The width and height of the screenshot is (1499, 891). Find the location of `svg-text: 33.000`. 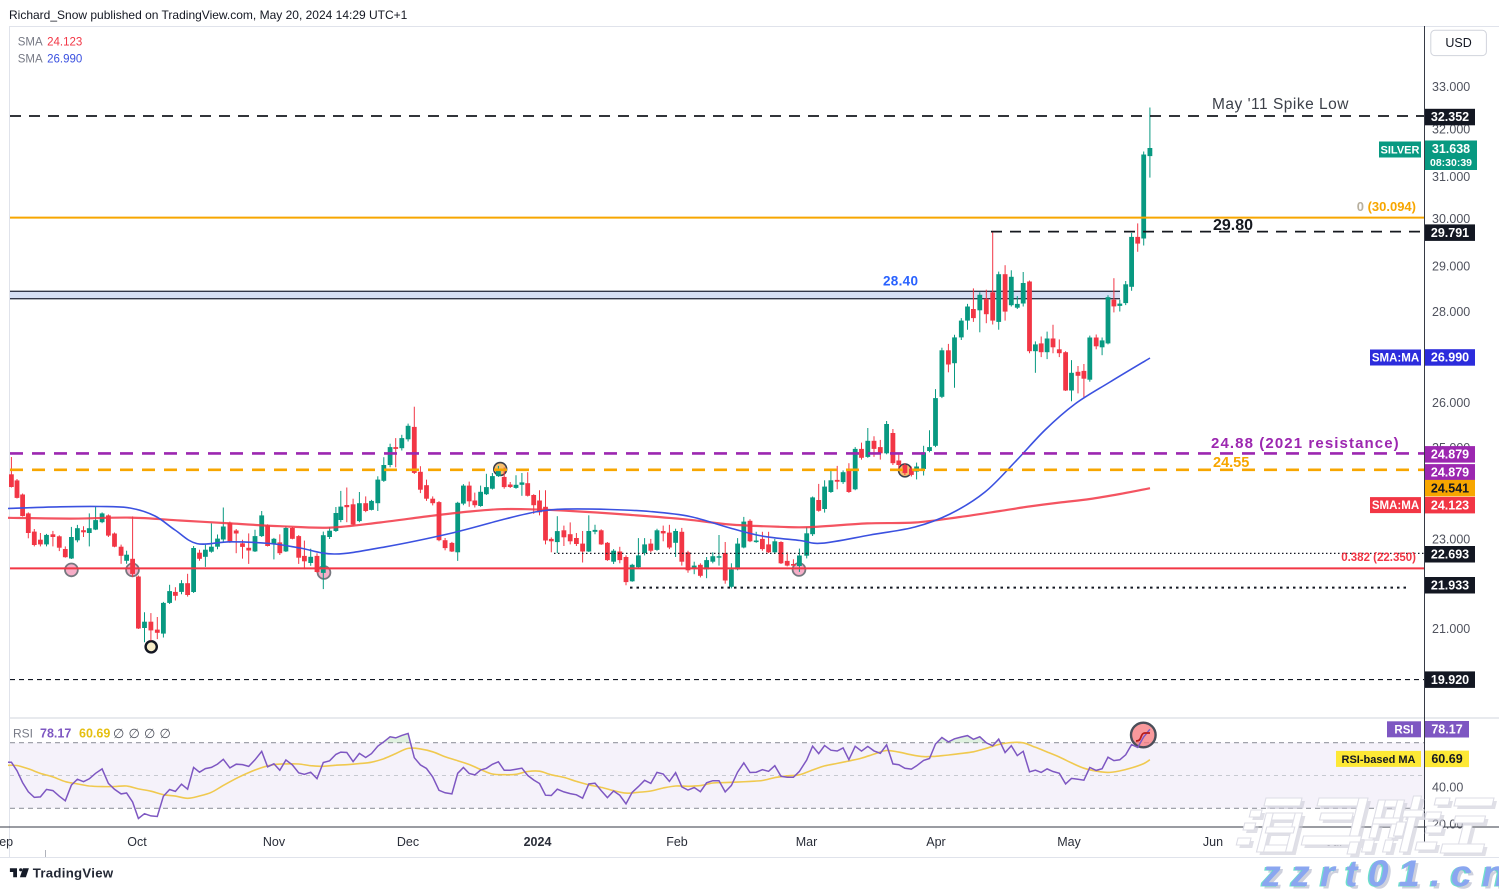

svg-text: 33.000 is located at coordinates (1451, 87).